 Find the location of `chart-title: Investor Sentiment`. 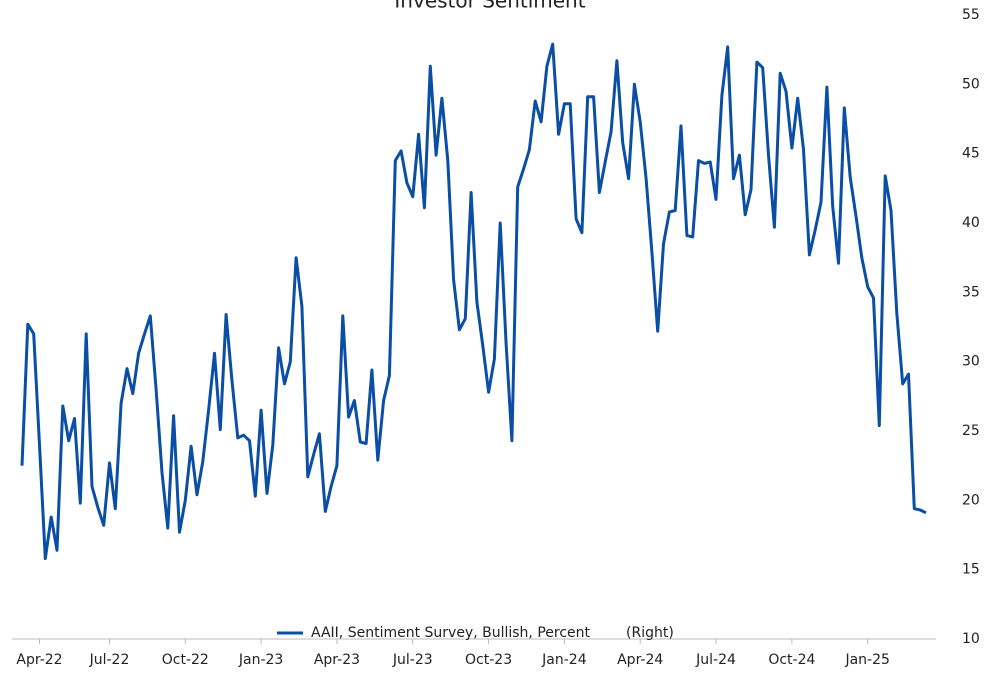

chart-title: Investor Sentiment is located at coordinates (489, 6).